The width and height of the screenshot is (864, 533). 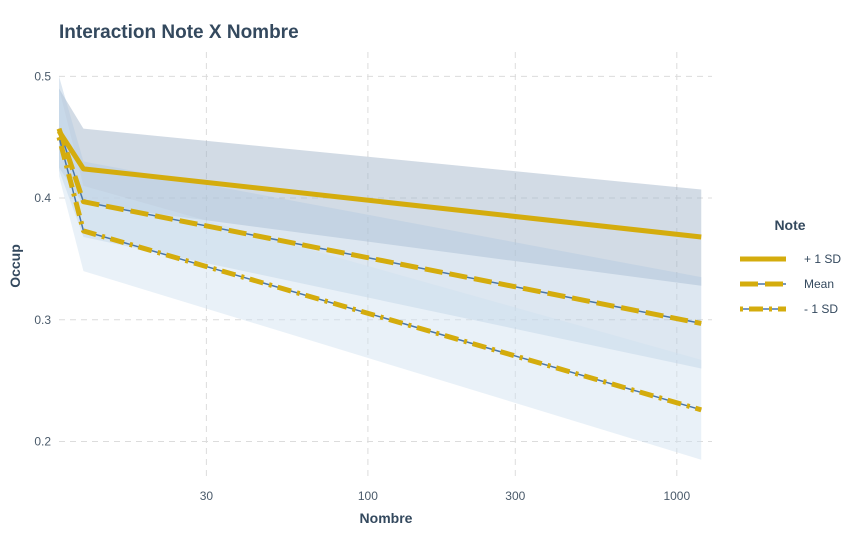 What do you see at coordinates (207, 496) in the screenshot?
I see `x-tick-label: 30` at bounding box center [207, 496].